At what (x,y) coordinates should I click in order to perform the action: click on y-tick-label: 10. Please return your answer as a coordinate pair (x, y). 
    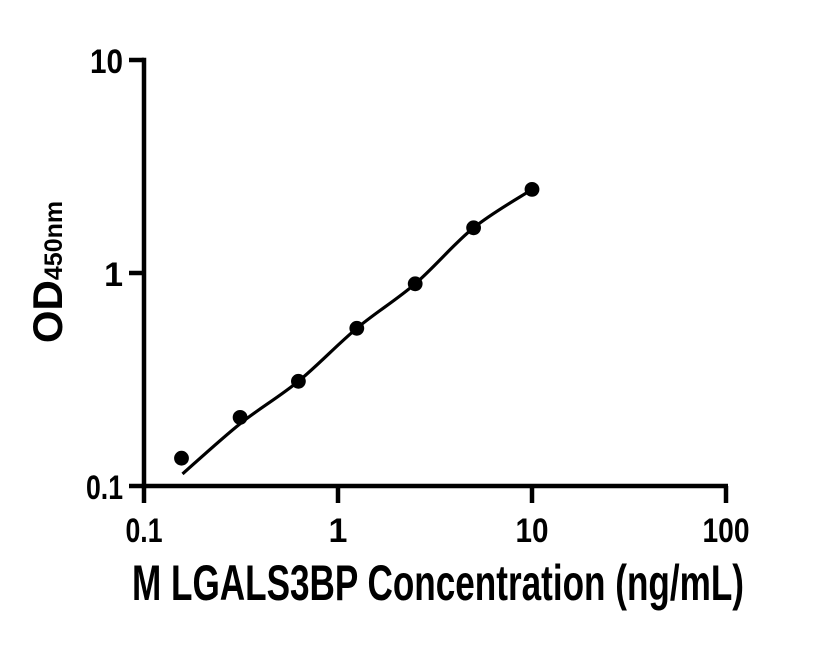
    Looking at the image, I should click on (106, 62).